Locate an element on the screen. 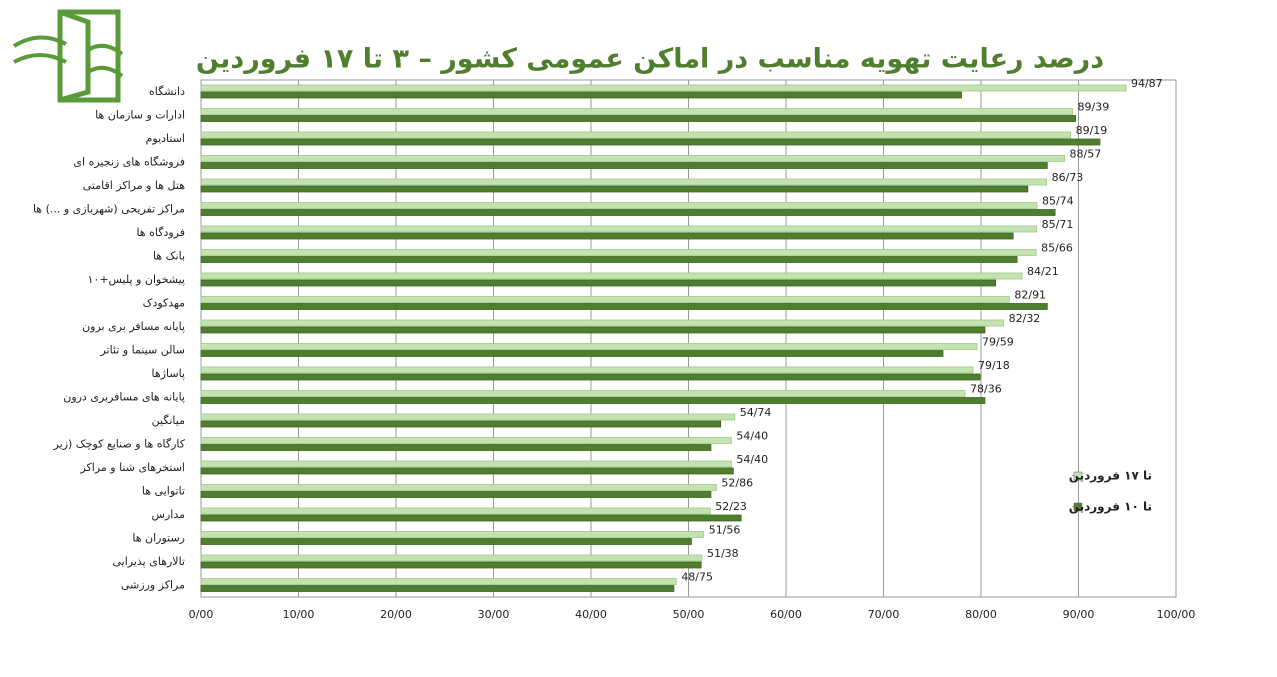 The image size is (1277, 677). value-label: 79/59 is located at coordinates (998, 342).